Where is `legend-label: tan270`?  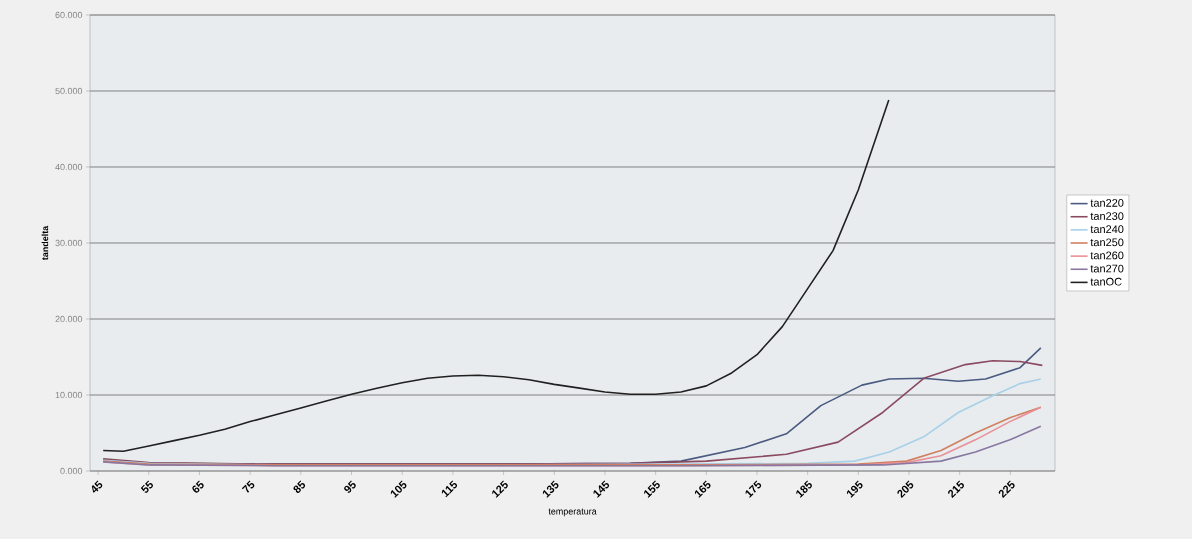 legend-label: tan270 is located at coordinates (1107, 268).